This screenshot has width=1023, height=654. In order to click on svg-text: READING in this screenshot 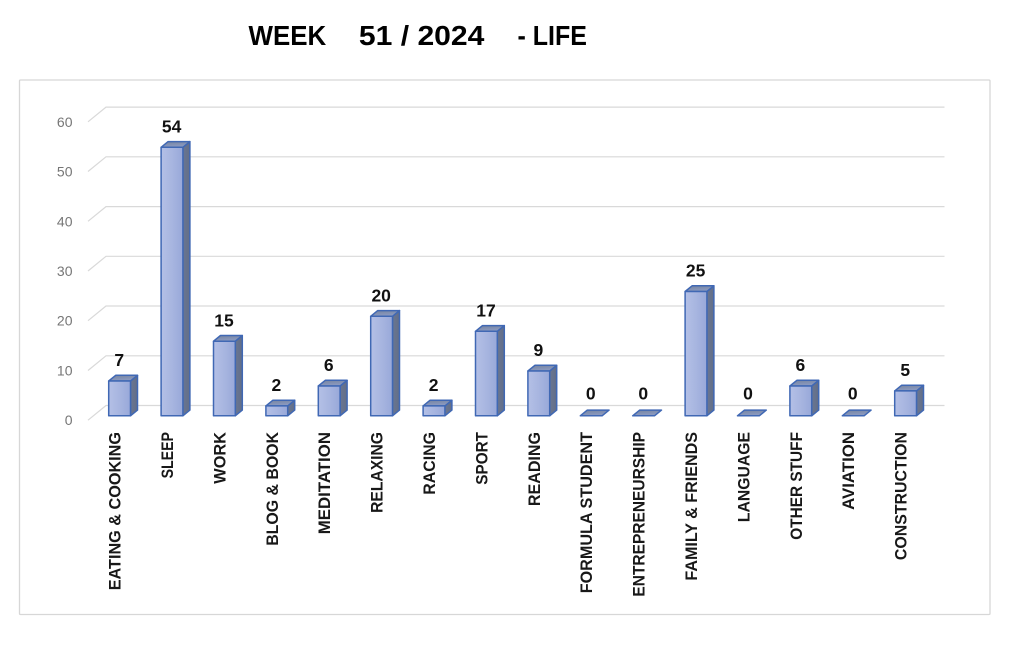, I will do `click(534, 469)`.